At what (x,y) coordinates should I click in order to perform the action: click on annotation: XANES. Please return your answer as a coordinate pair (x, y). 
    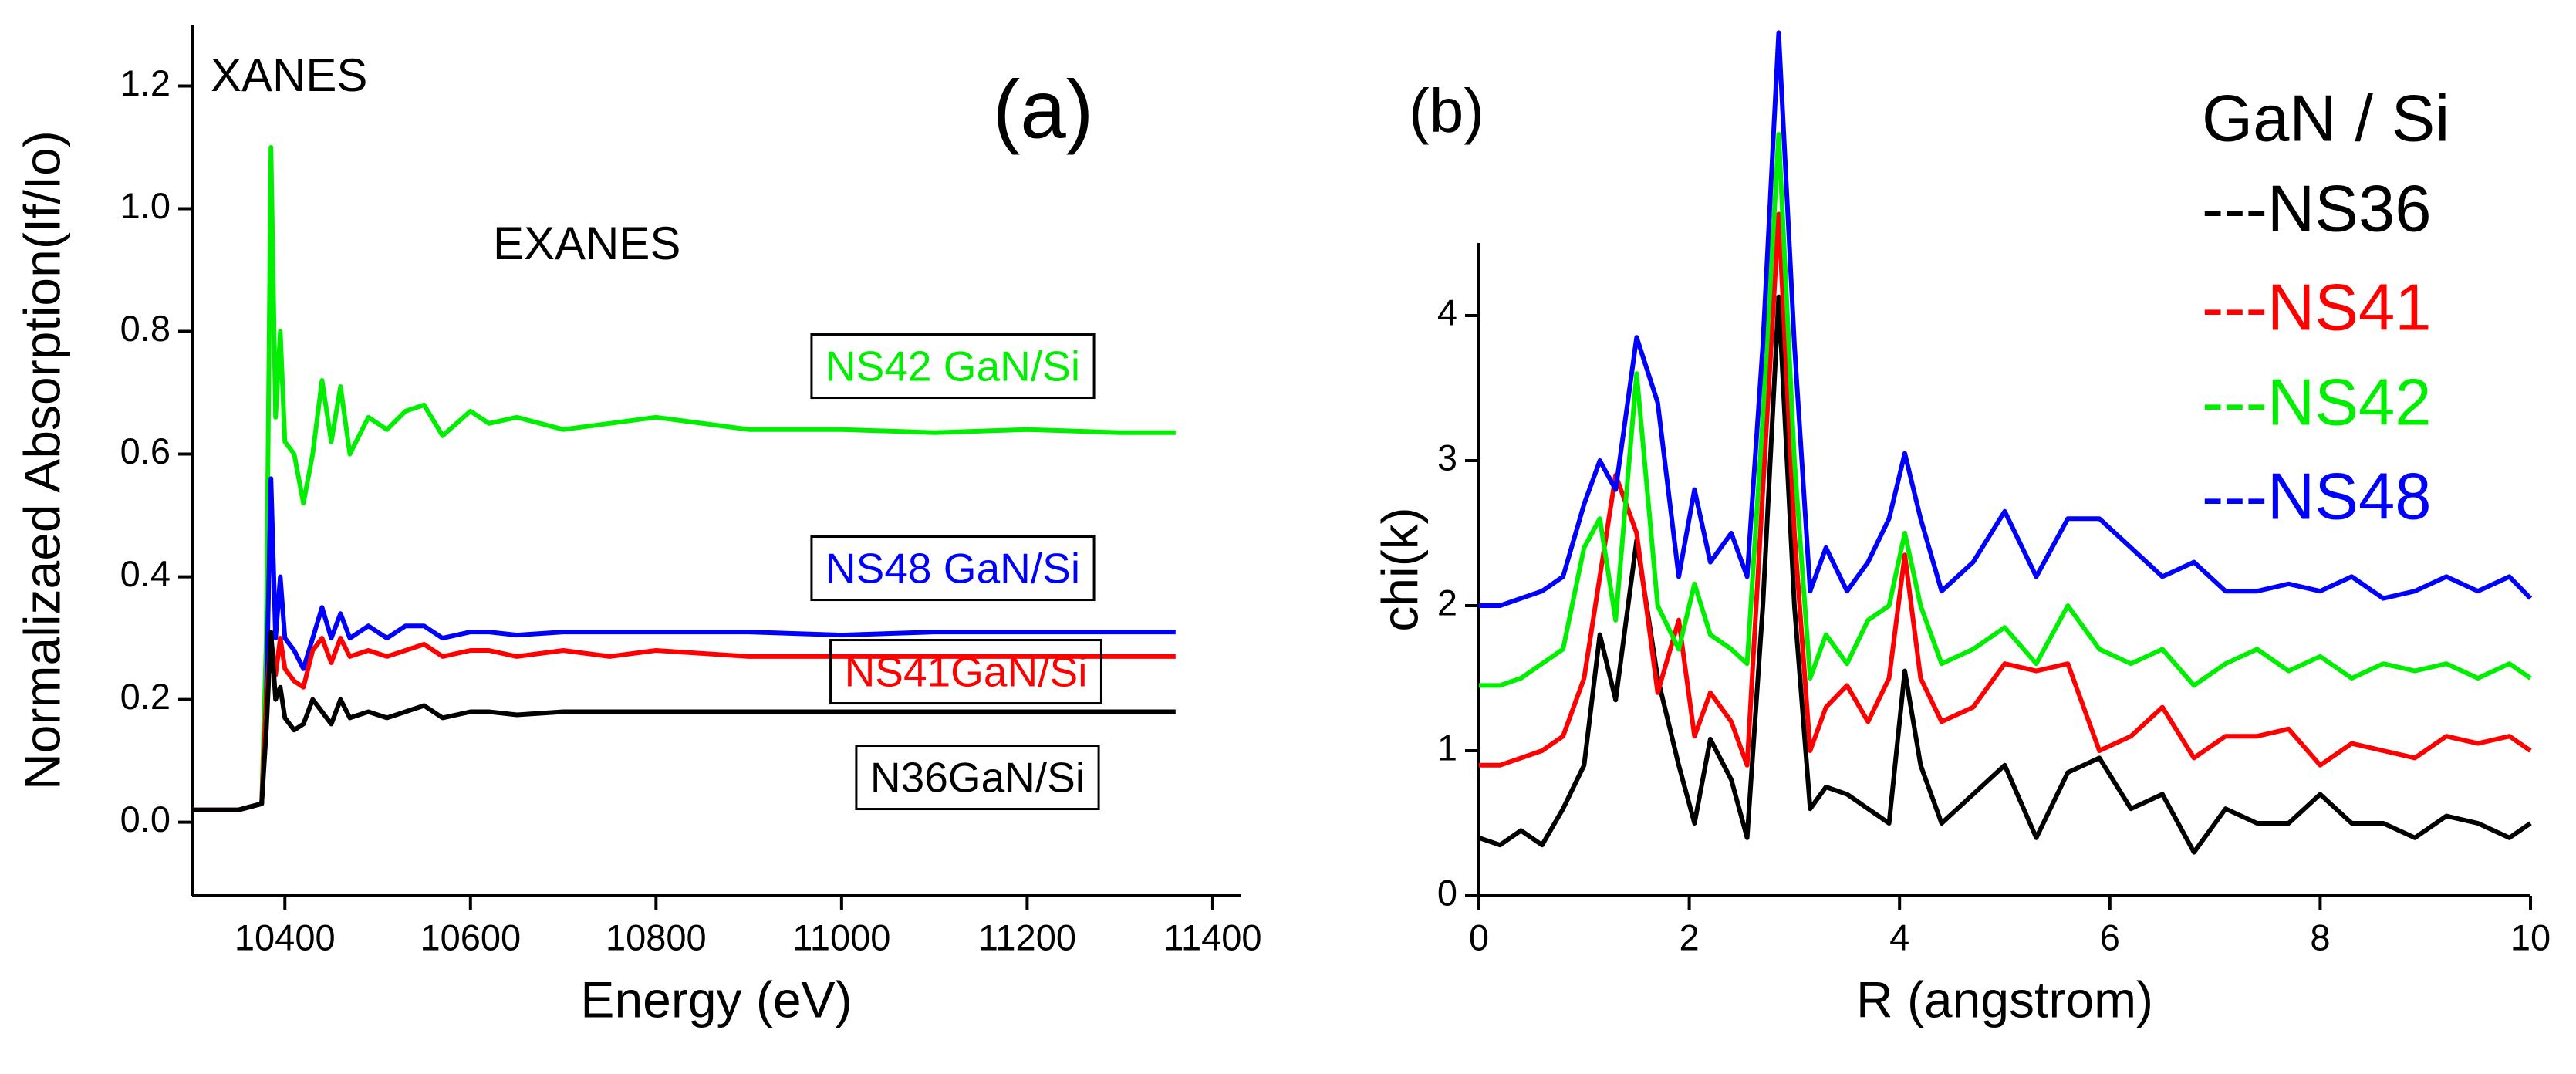
    Looking at the image, I should click on (289, 75).